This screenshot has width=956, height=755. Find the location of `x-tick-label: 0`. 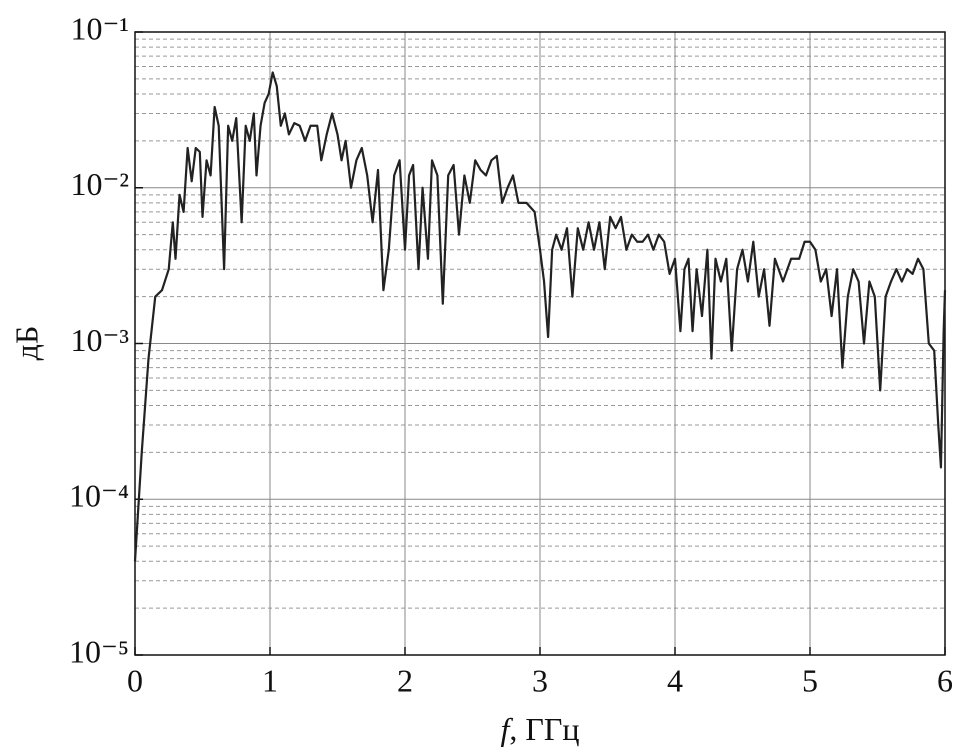

x-tick-label: 0 is located at coordinates (135, 680).